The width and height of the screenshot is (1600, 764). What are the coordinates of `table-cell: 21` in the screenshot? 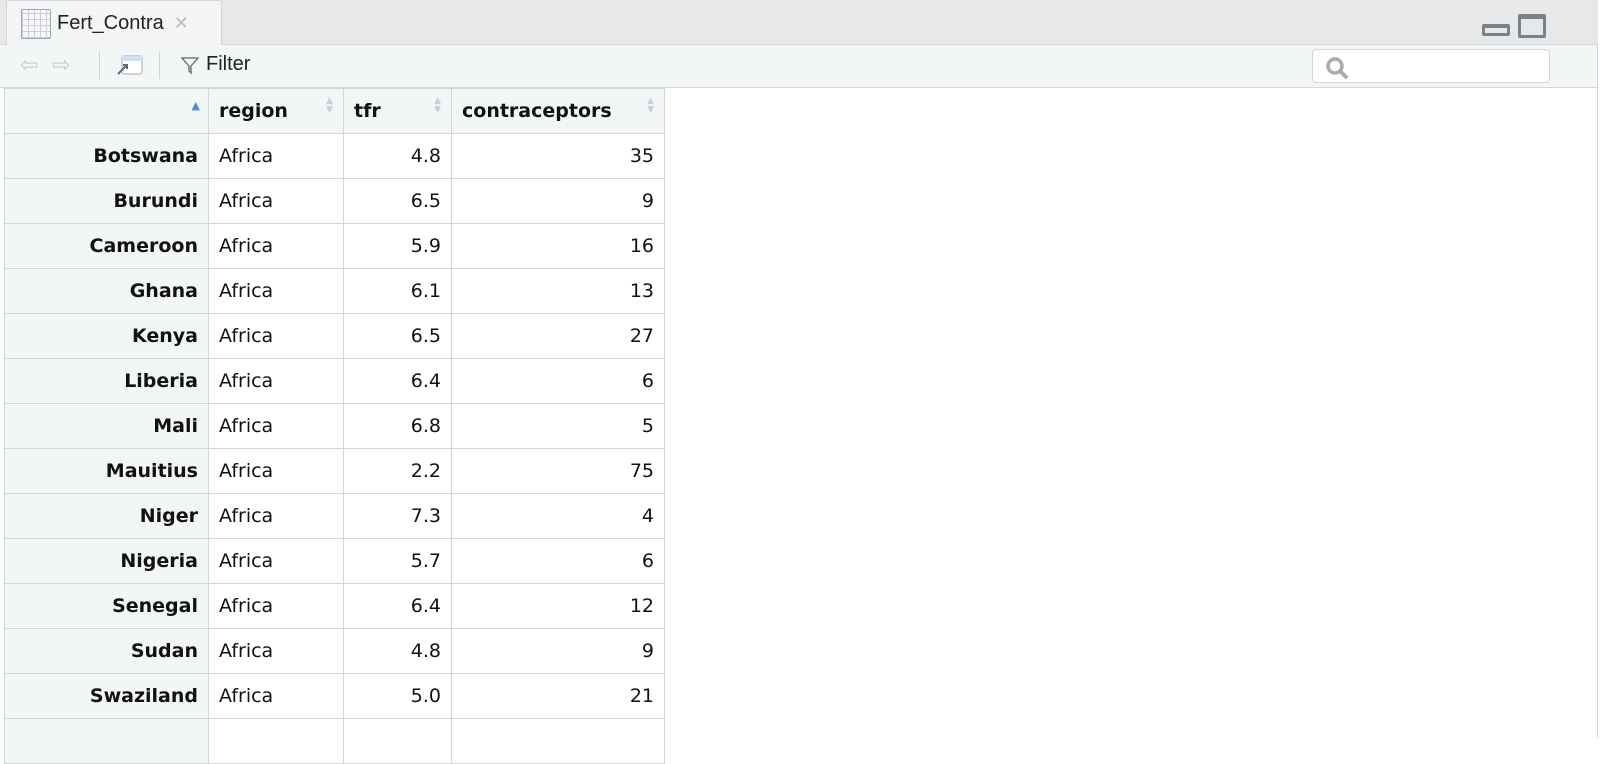 It's located at (558, 696).